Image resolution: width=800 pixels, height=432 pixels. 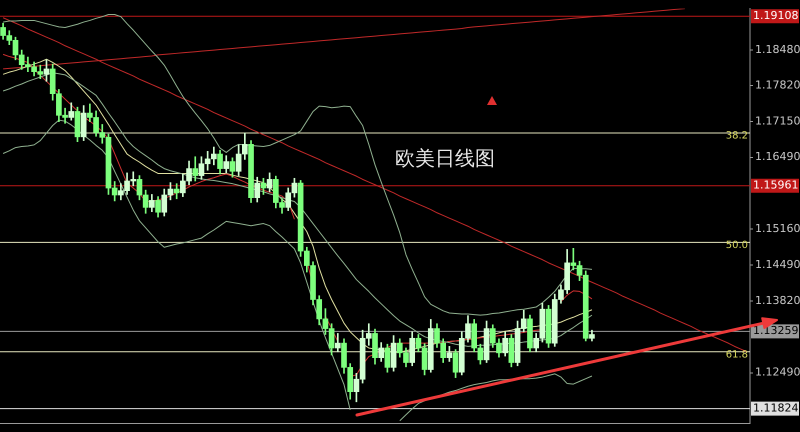 What do you see at coordinates (737, 354) in the screenshot?
I see `annotation: 61.8` at bounding box center [737, 354].